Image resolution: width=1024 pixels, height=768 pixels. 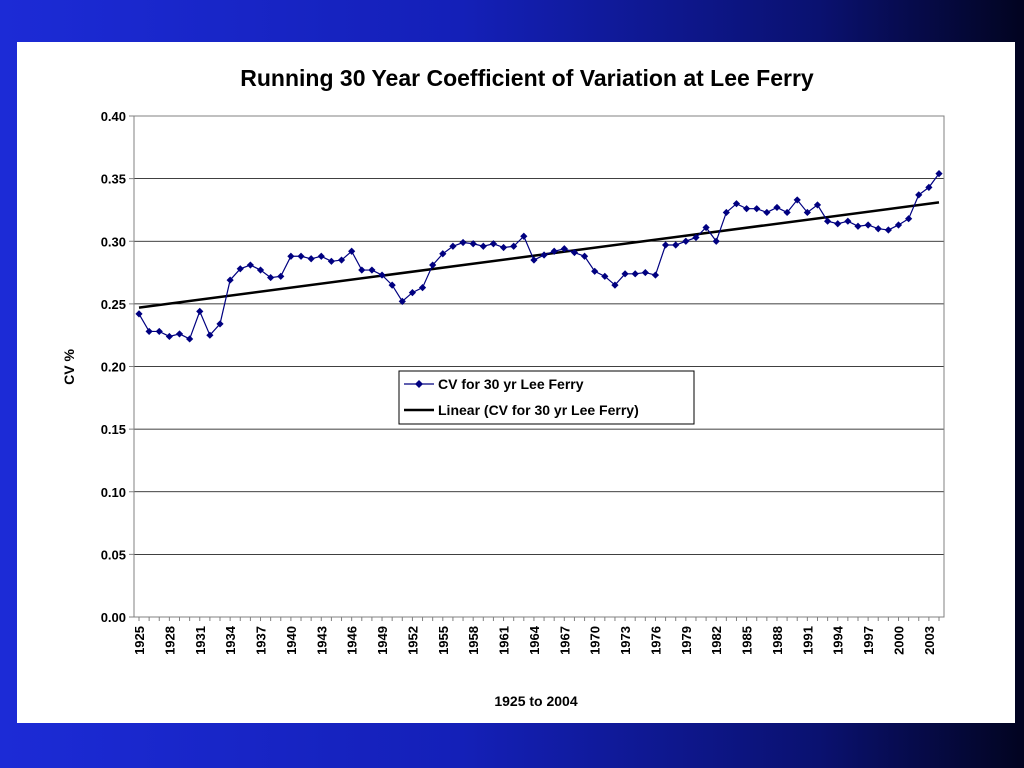 I want to click on legend-series-marker, so click(x=419, y=384).